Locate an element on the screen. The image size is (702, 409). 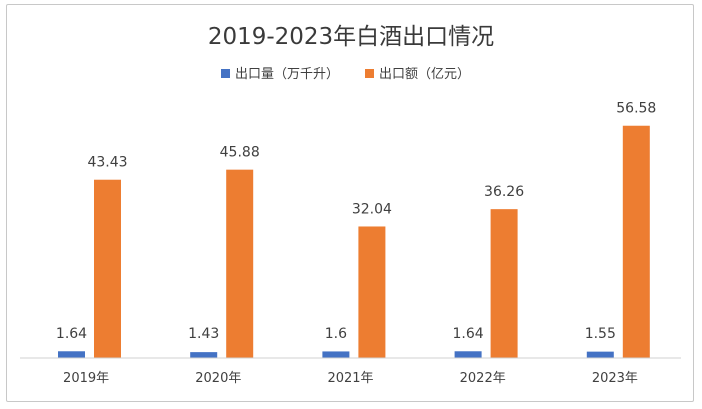
x-tick-label-3: 2022年 is located at coordinates (483, 378).